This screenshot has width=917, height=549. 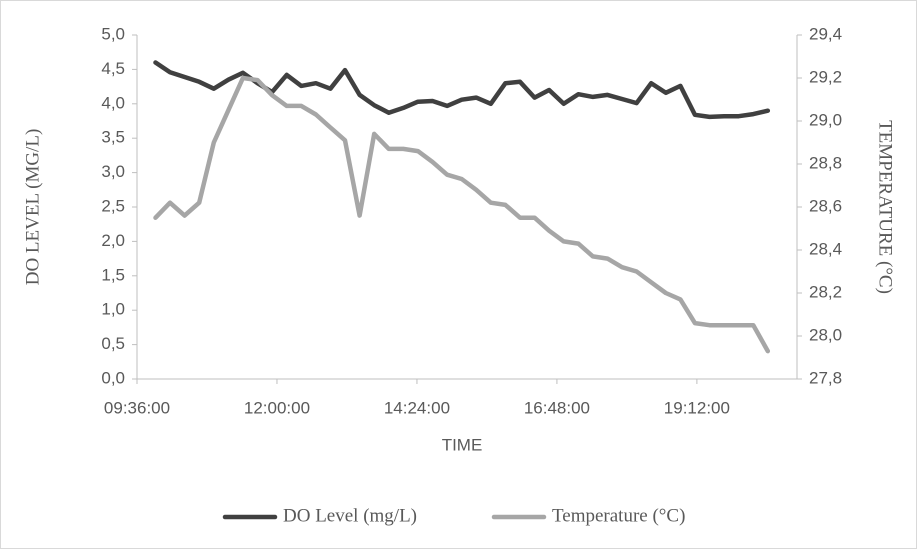 I want to click on y-tick-label: 5,0, so click(x=113, y=33).